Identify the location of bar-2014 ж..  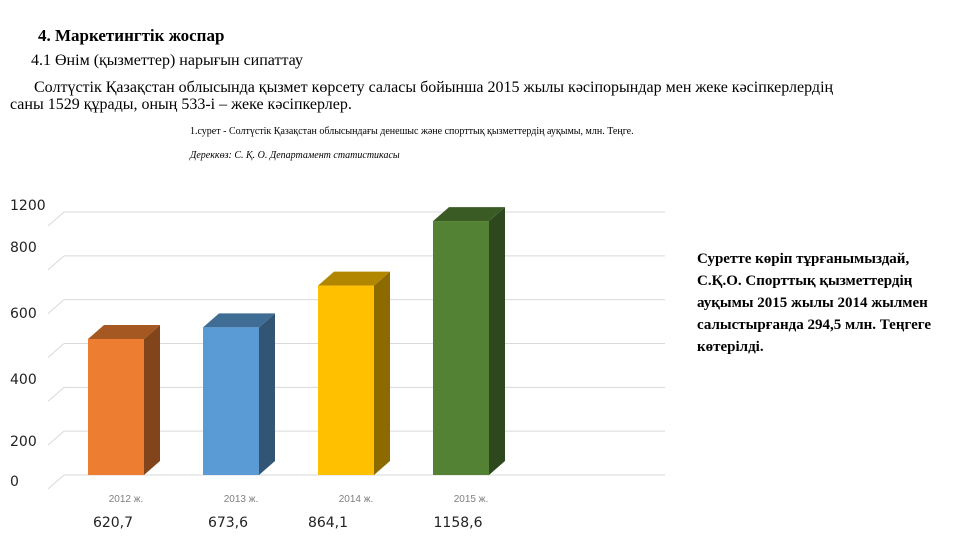
(354, 373).